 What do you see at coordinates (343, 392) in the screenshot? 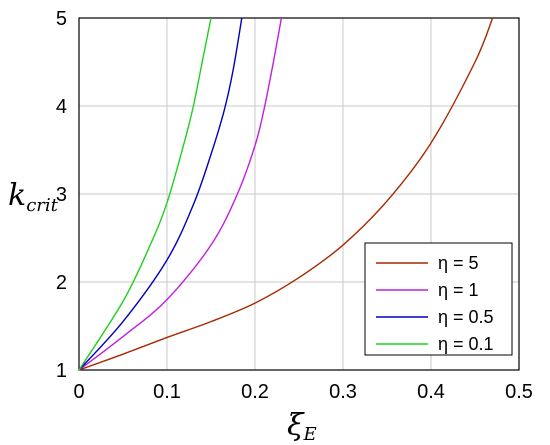
I see `x-tick-label: 0.3` at bounding box center [343, 392].